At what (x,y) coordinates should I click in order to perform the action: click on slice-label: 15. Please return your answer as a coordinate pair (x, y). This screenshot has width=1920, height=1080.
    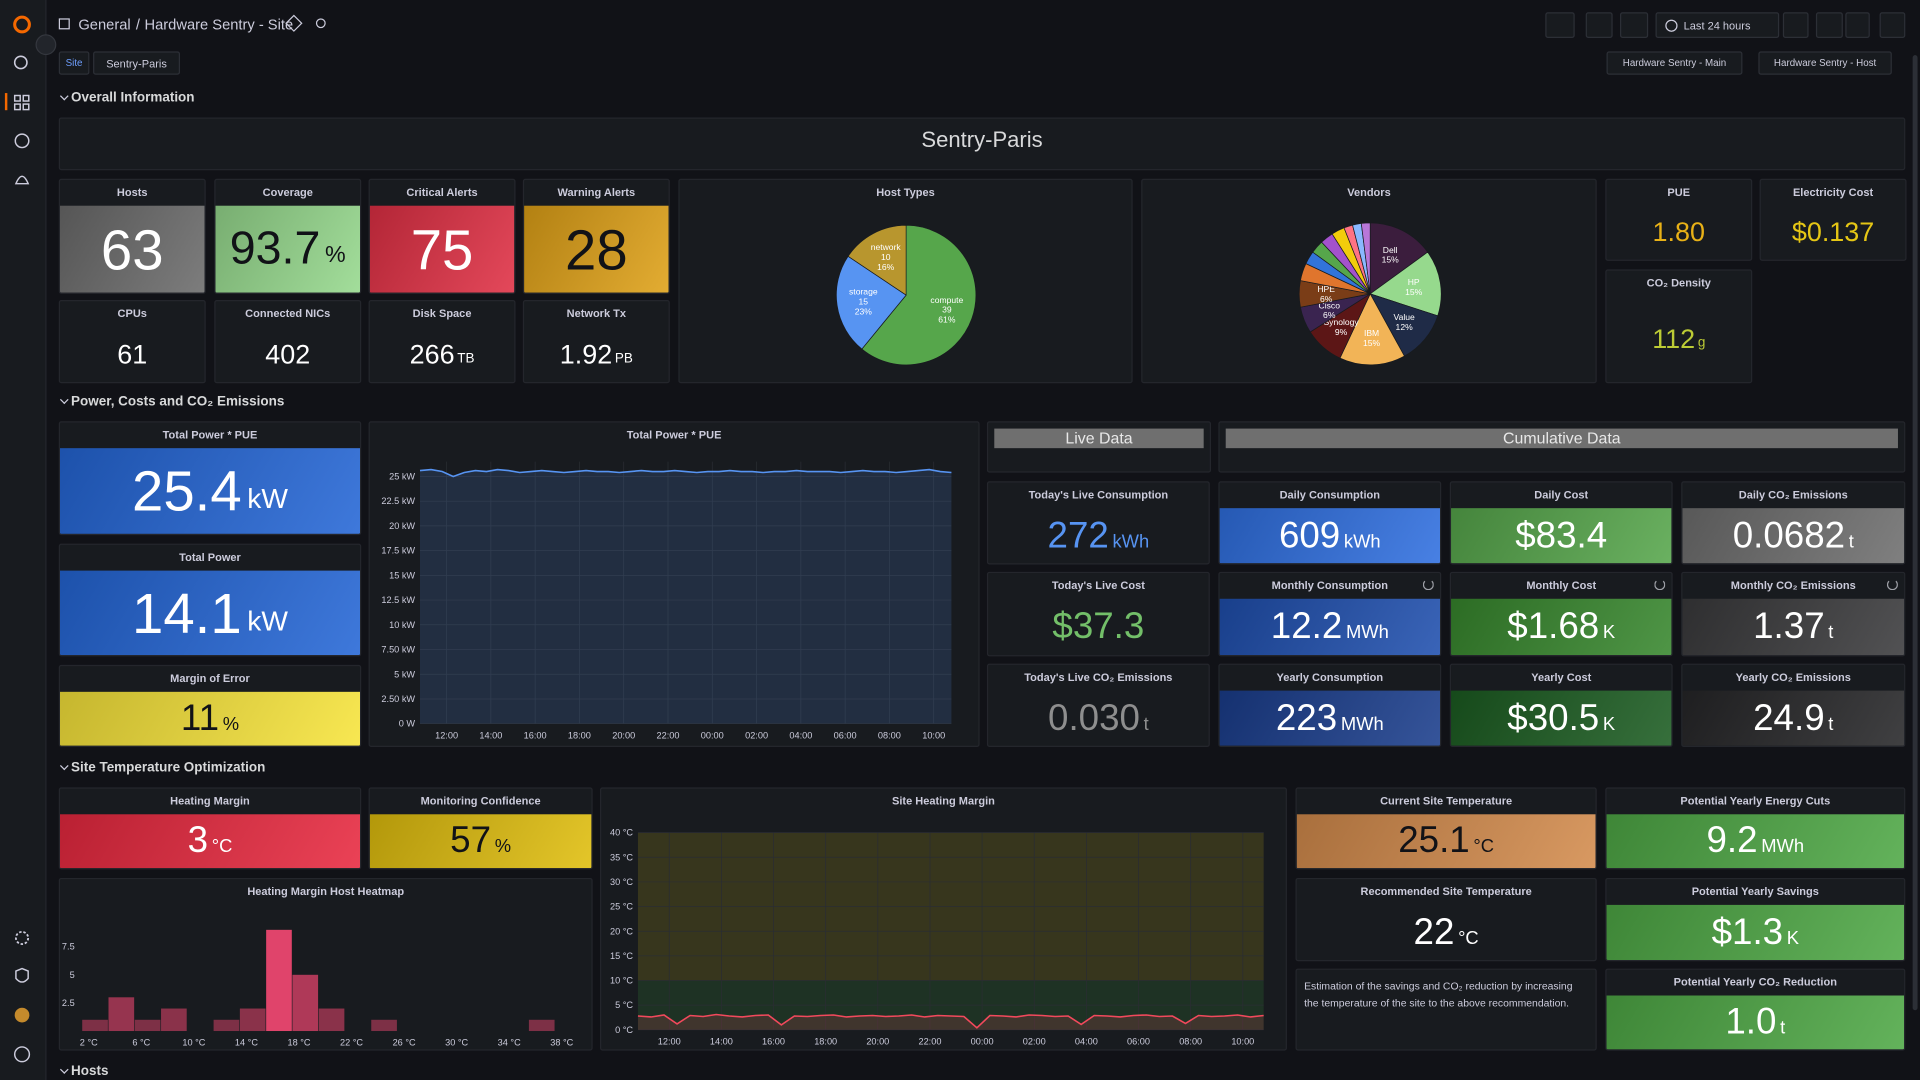
    Looking at the image, I should click on (864, 302).